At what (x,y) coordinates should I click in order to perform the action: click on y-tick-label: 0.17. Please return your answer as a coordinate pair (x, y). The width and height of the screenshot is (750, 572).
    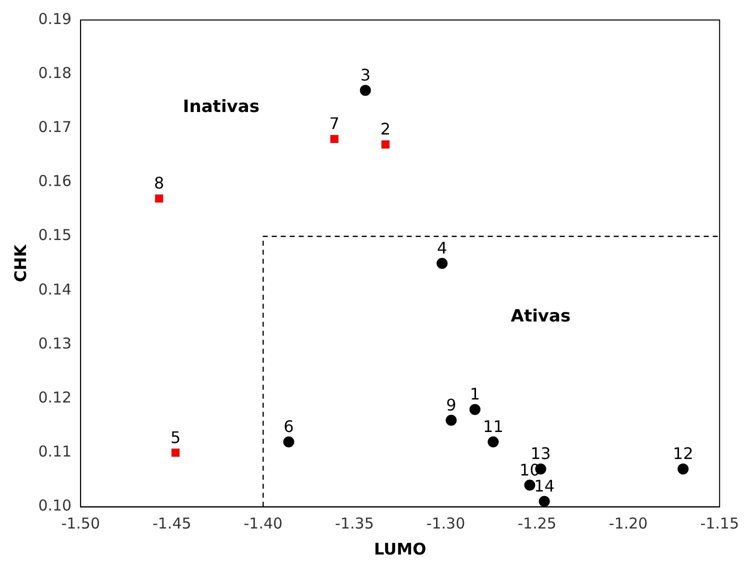
    Looking at the image, I should click on (55, 127).